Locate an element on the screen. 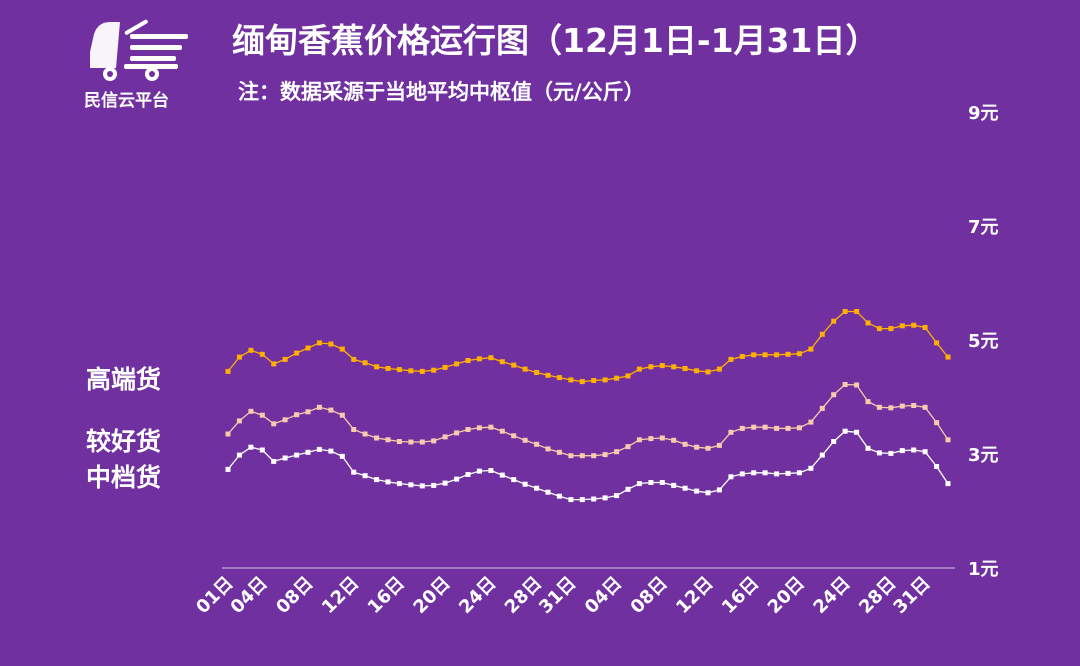 Image resolution: width=1080 pixels, height=666 pixels. series-line-mid is located at coordinates (588, 465).